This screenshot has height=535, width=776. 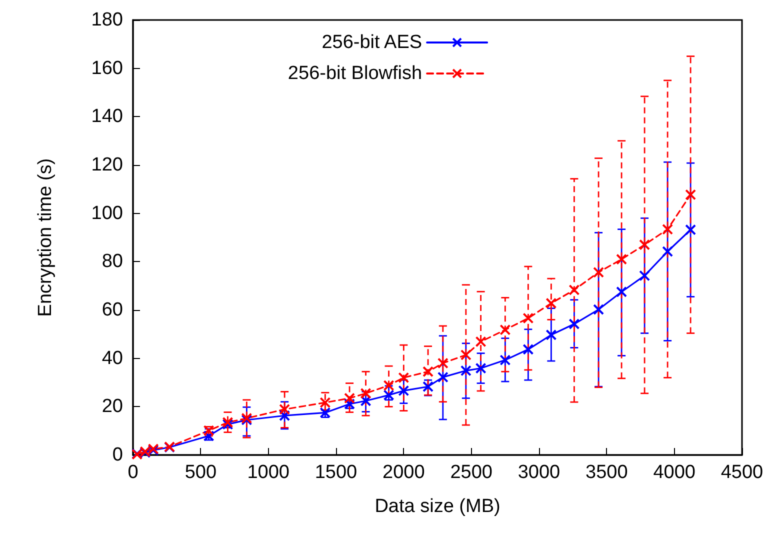 What do you see at coordinates (372, 42) in the screenshot?
I see `legend-label: 256-bit AES` at bounding box center [372, 42].